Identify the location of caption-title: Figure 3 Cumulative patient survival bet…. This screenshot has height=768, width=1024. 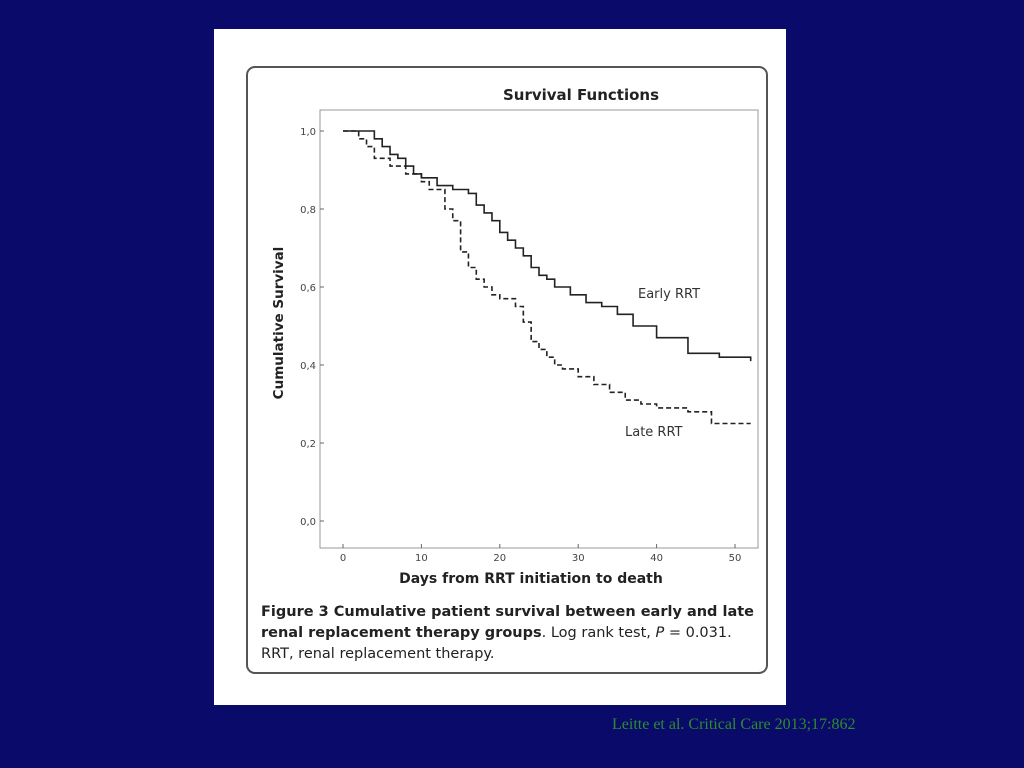
(507, 622).